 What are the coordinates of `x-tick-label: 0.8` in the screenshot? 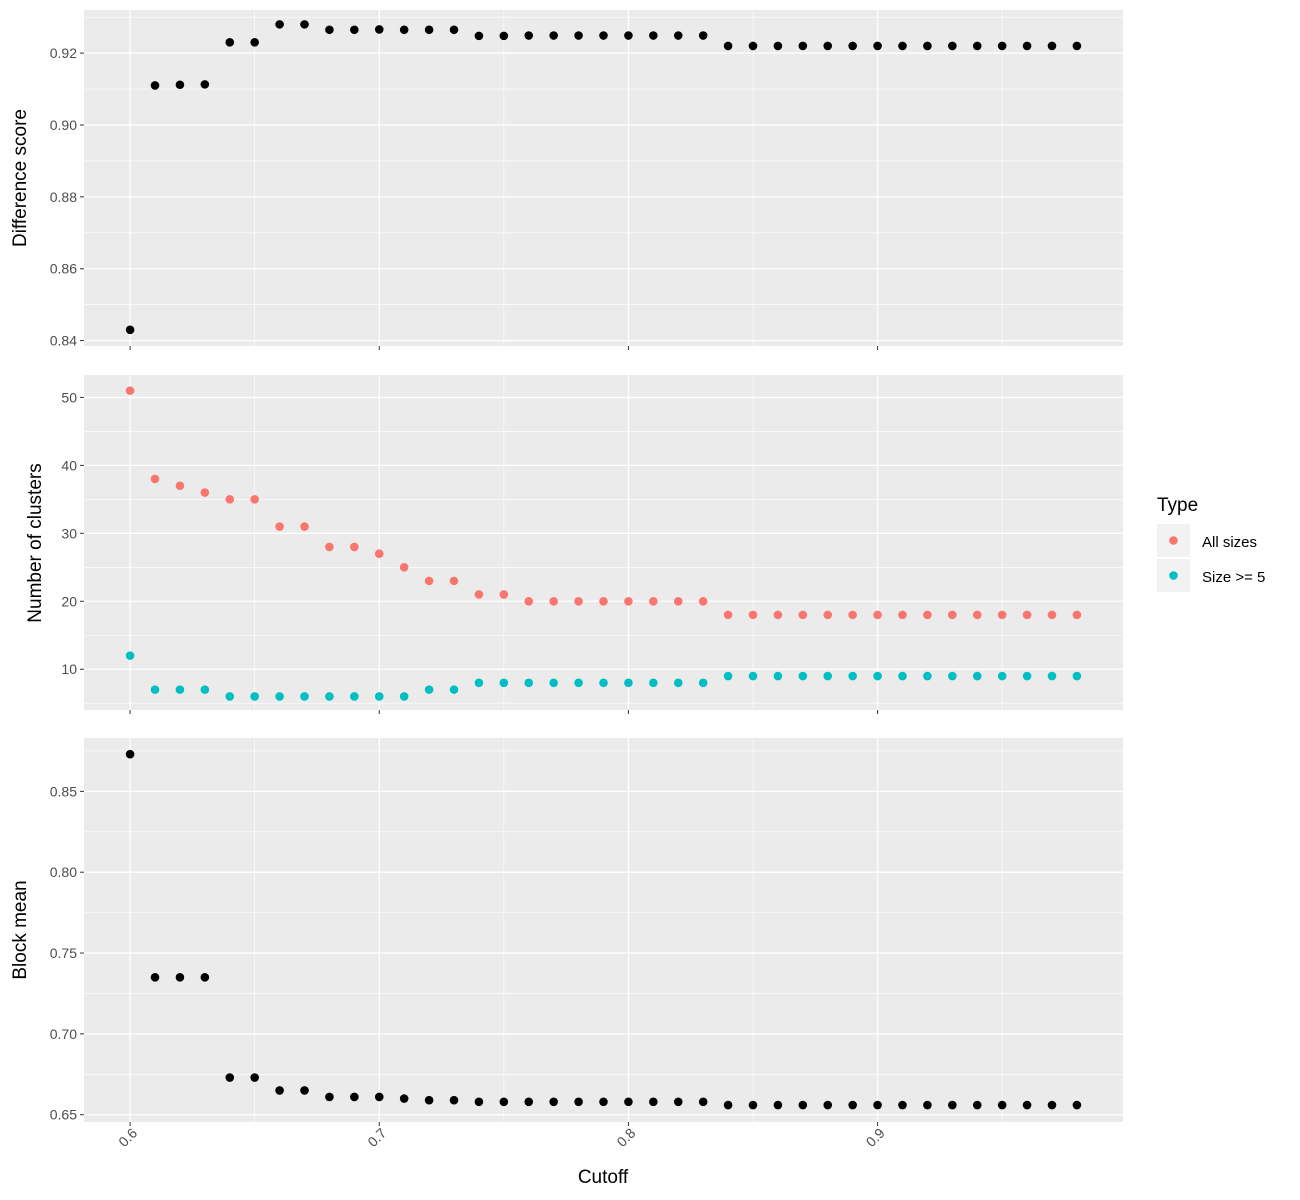 It's located at (625, 1137).